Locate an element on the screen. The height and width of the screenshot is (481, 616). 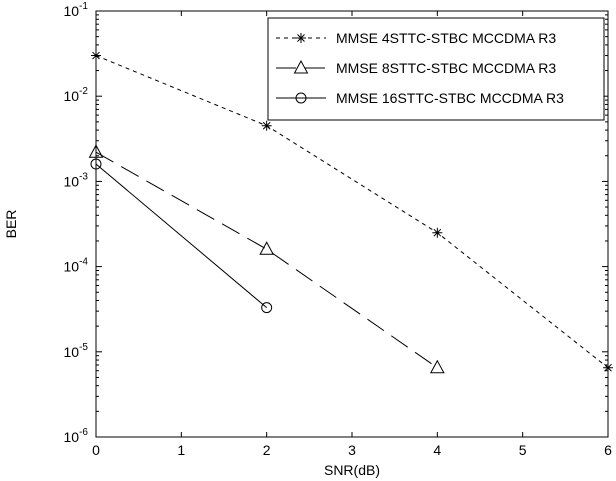
legend-label: MMSE 8STTC-STBC MCCDMA R3 is located at coordinates (446, 68).